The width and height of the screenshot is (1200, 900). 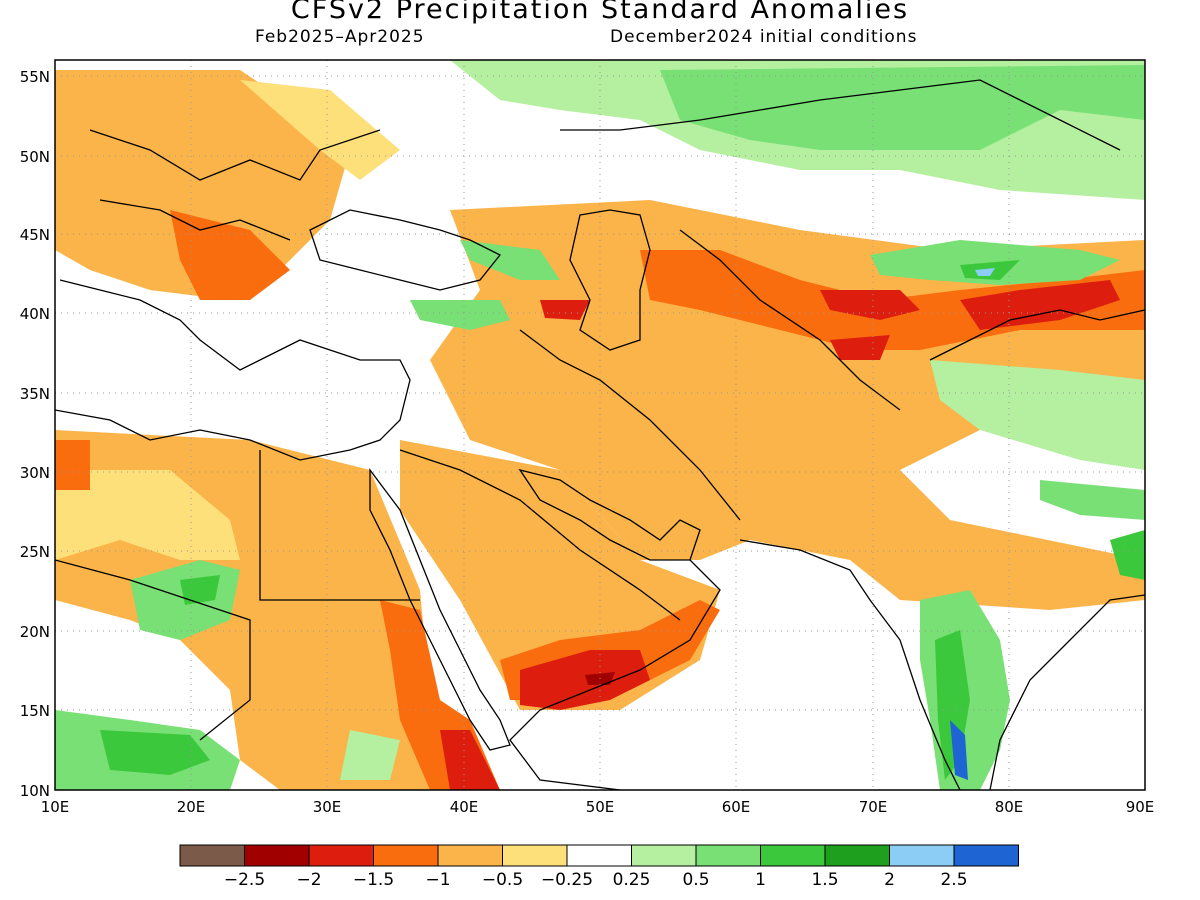 What do you see at coordinates (790, 320) in the screenshot?
I see `border-central` at bounding box center [790, 320].